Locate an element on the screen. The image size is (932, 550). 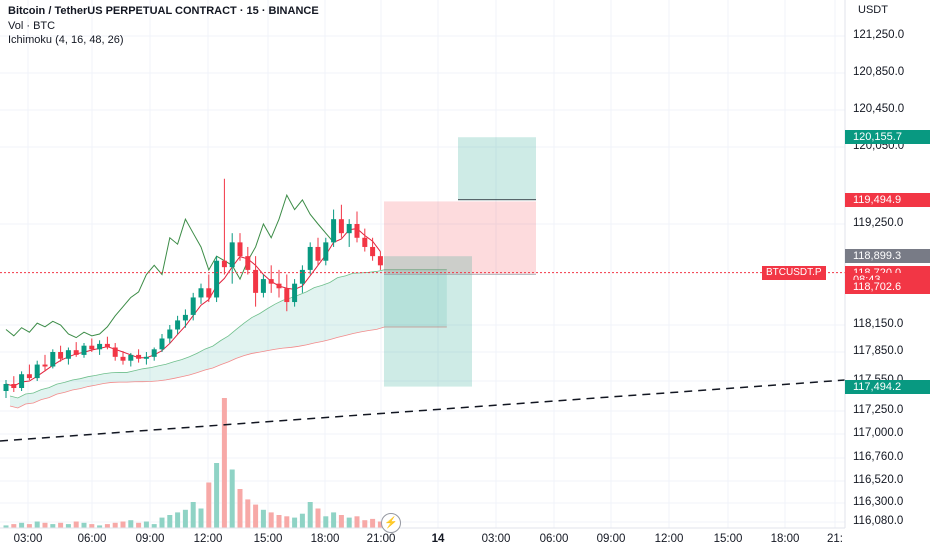
time-axis-label: 15:00 is located at coordinates (268, 539).